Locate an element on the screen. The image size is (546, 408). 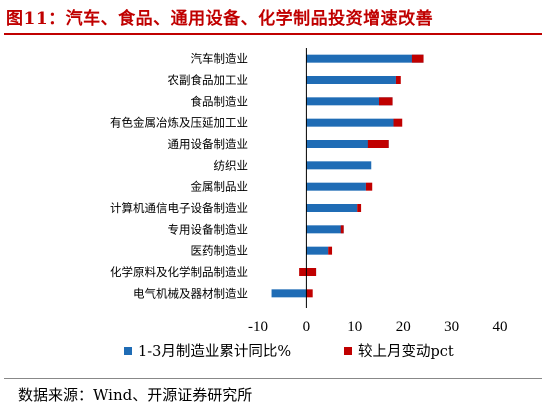
x-tick-label: 0 is located at coordinates (307, 327).